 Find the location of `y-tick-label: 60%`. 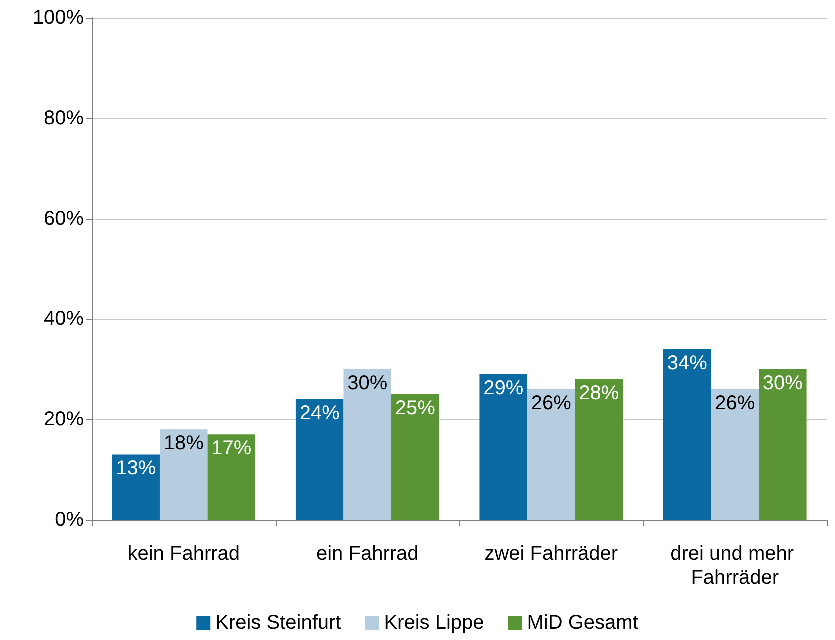

y-tick-label: 60% is located at coordinates (64, 219).